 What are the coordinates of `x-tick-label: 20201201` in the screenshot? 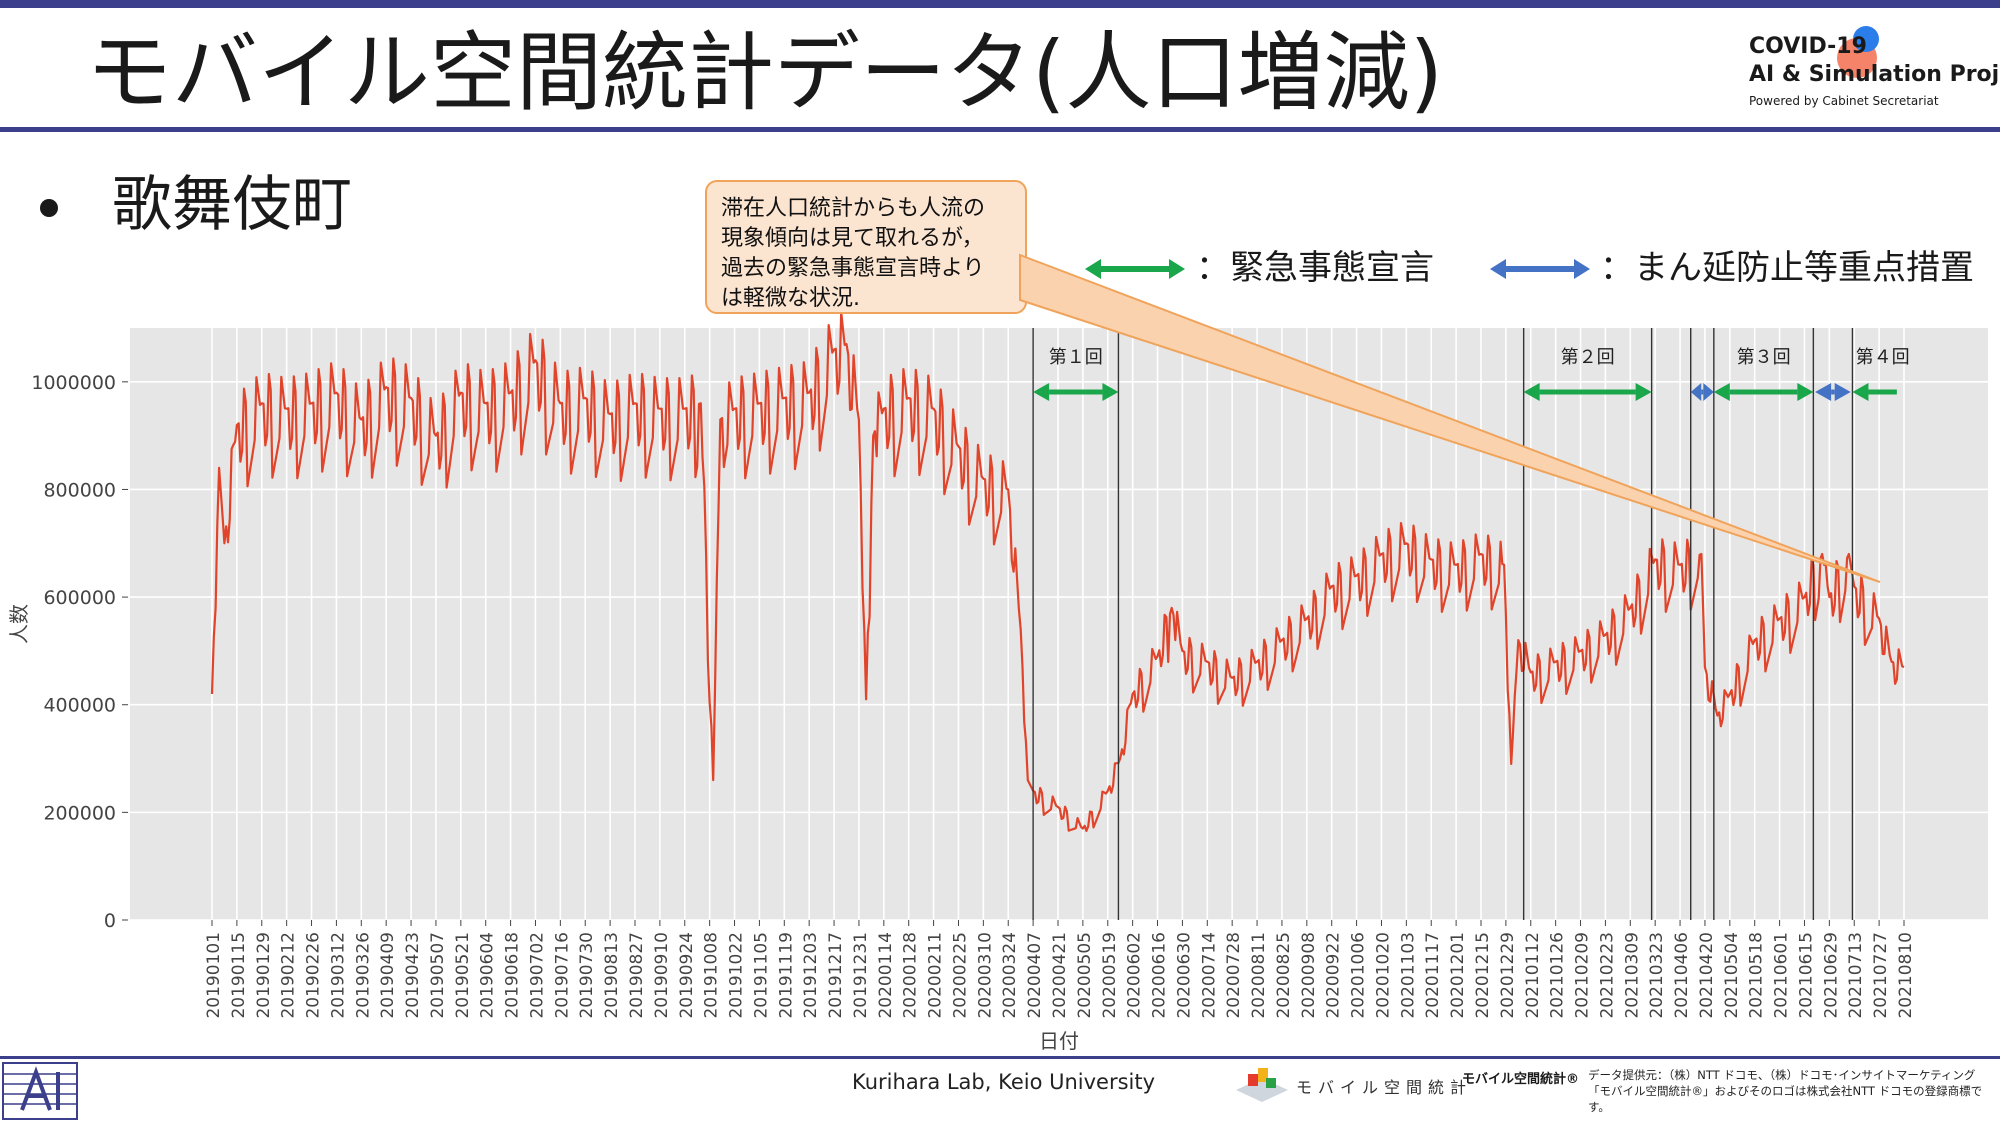 It's located at (1458, 975).